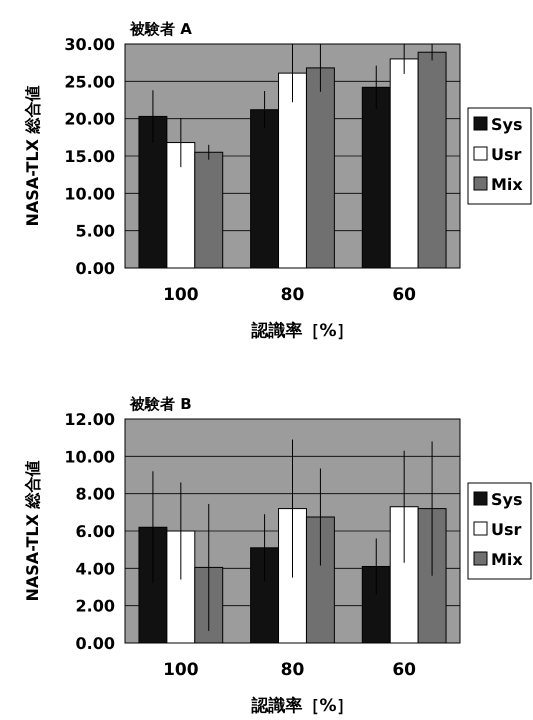 Image resolution: width=533 pixels, height=720 pixels. Describe the element at coordinates (160, 29) in the screenshot. I see `chart-title: 被験者 A` at that location.